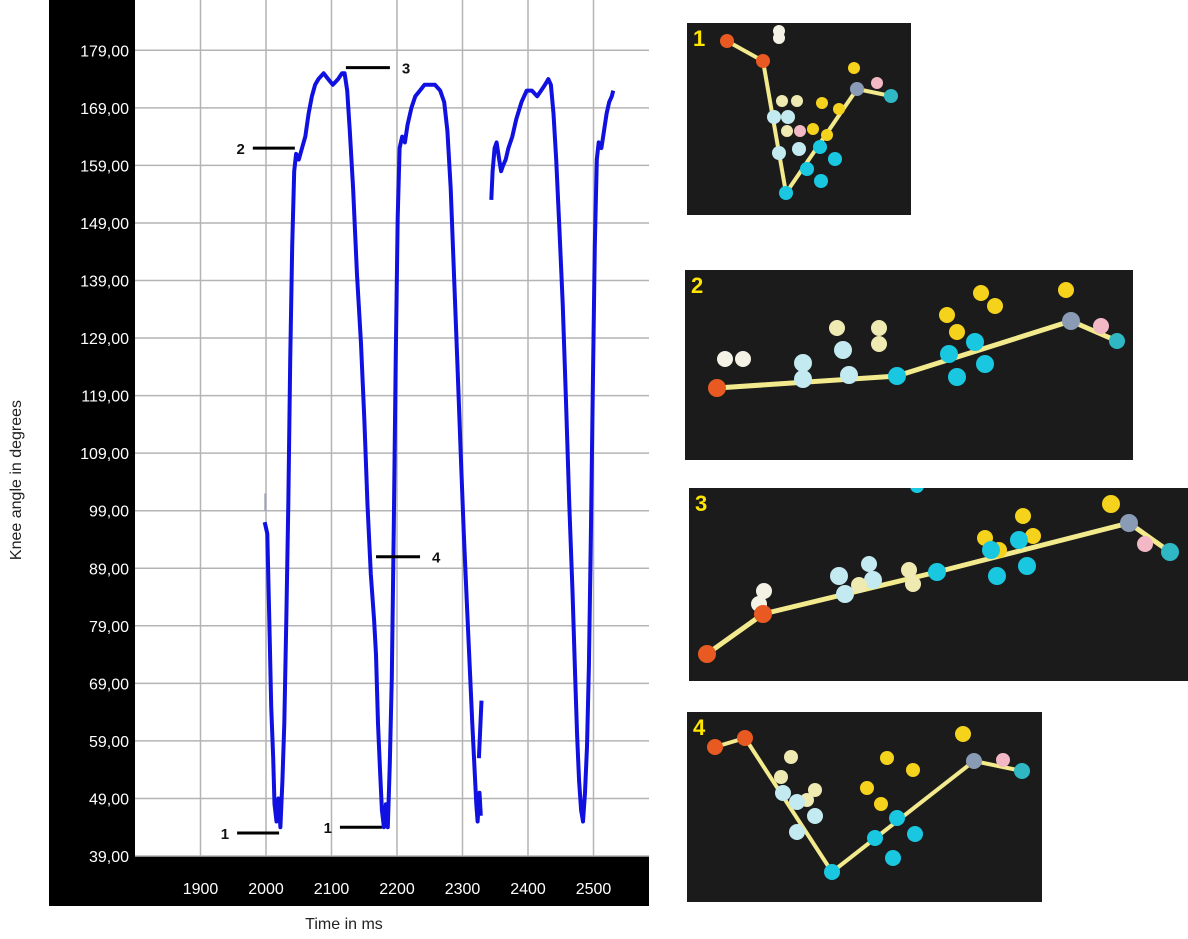 The image size is (1188, 939). I want to click on annotation-label: 3, so click(406, 69).